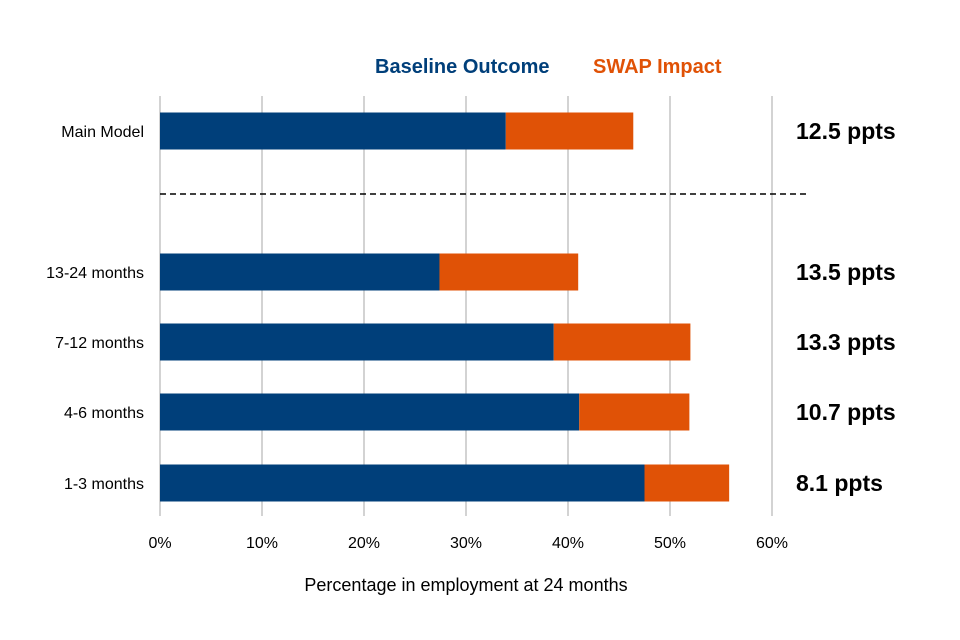  What do you see at coordinates (99, 343) in the screenshot?
I see `category-label: 7-12 months` at bounding box center [99, 343].